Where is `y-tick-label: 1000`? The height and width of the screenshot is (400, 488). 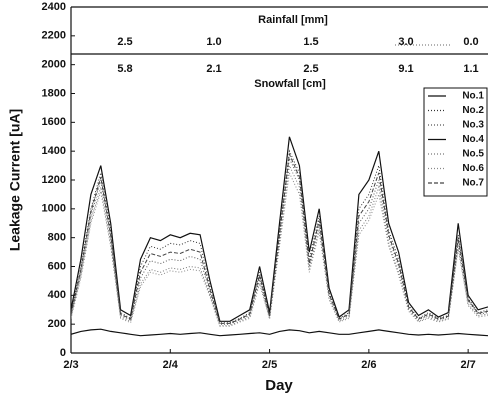
y-tick-label: 1000 is located at coordinates (54, 209).